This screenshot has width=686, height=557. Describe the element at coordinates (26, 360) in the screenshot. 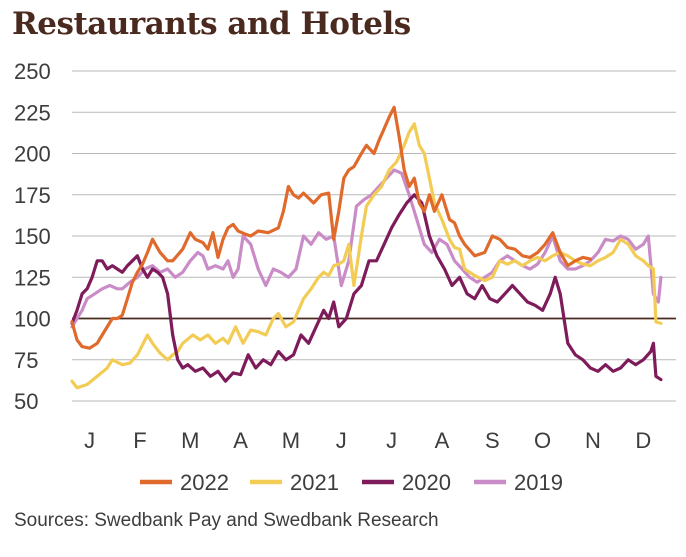

I see `y-tick-label: 75` at that location.